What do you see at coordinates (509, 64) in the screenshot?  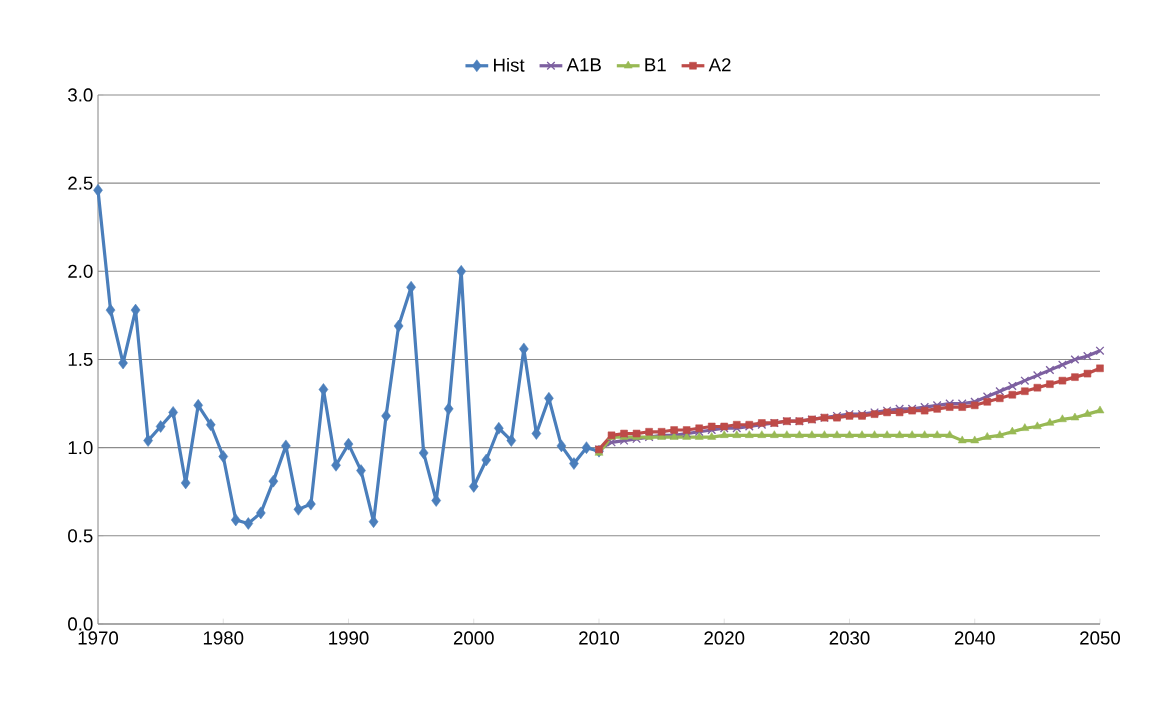 I see `legend-label: Hist` at bounding box center [509, 64].